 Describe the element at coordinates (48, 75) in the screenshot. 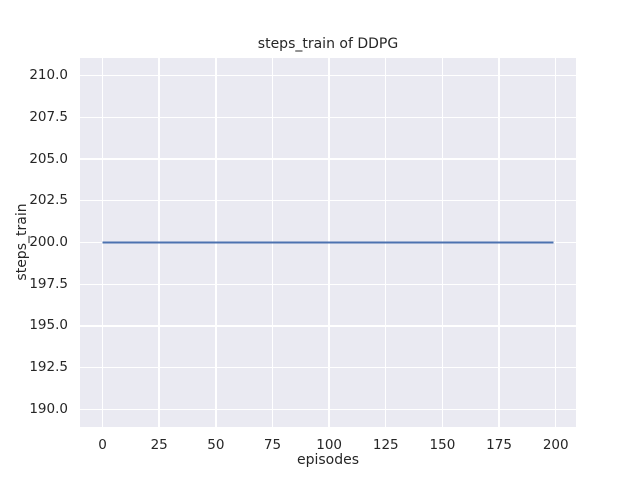

I see `y-tick-label: 210.0` at that location.